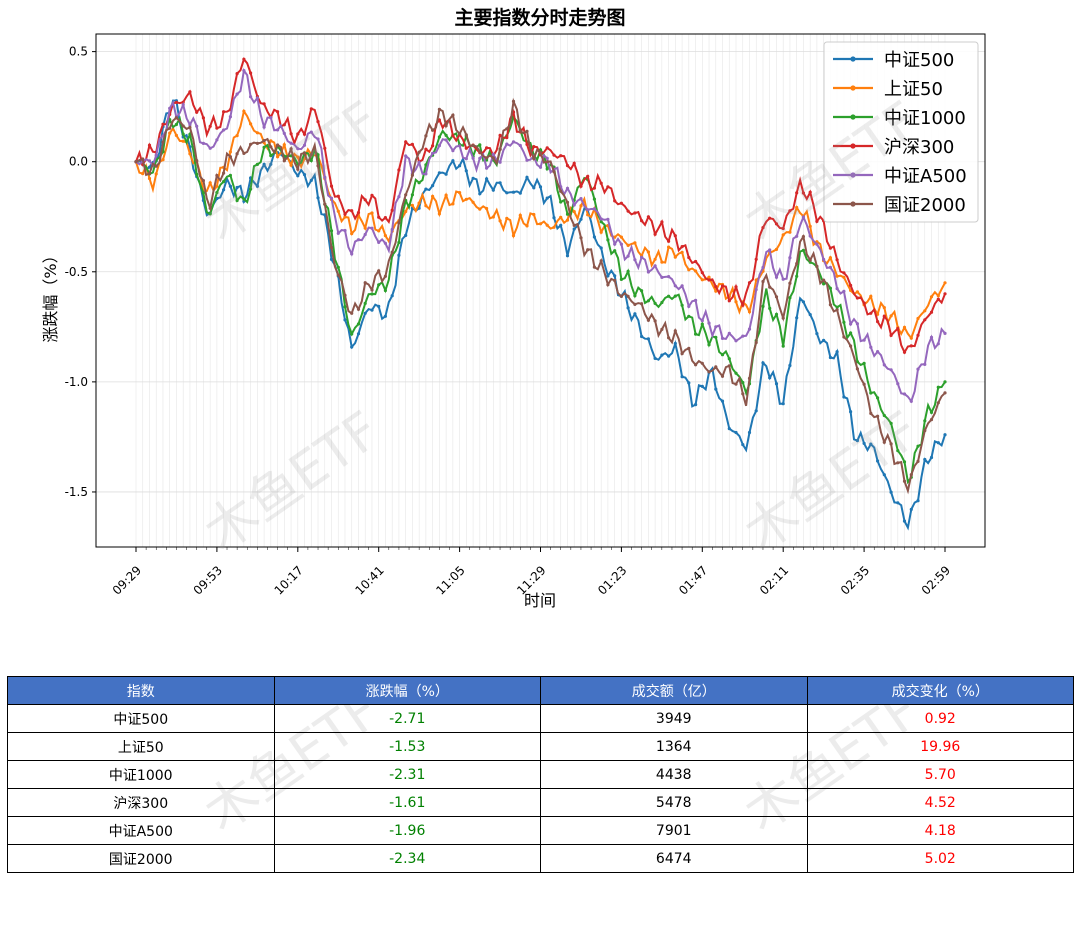  What do you see at coordinates (674, 774) in the screenshot?
I see `volume-cell: 4438` at bounding box center [674, 774].